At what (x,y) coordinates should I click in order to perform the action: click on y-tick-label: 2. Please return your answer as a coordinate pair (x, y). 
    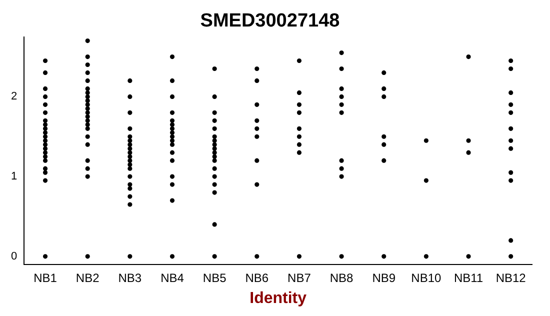
    Looking at the image, I should click on (14, 96).